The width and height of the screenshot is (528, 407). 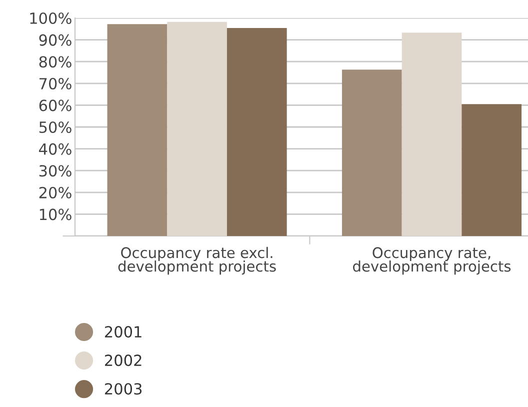 I want to click on y-tick-label: 60%, so click(x=55, y=106).